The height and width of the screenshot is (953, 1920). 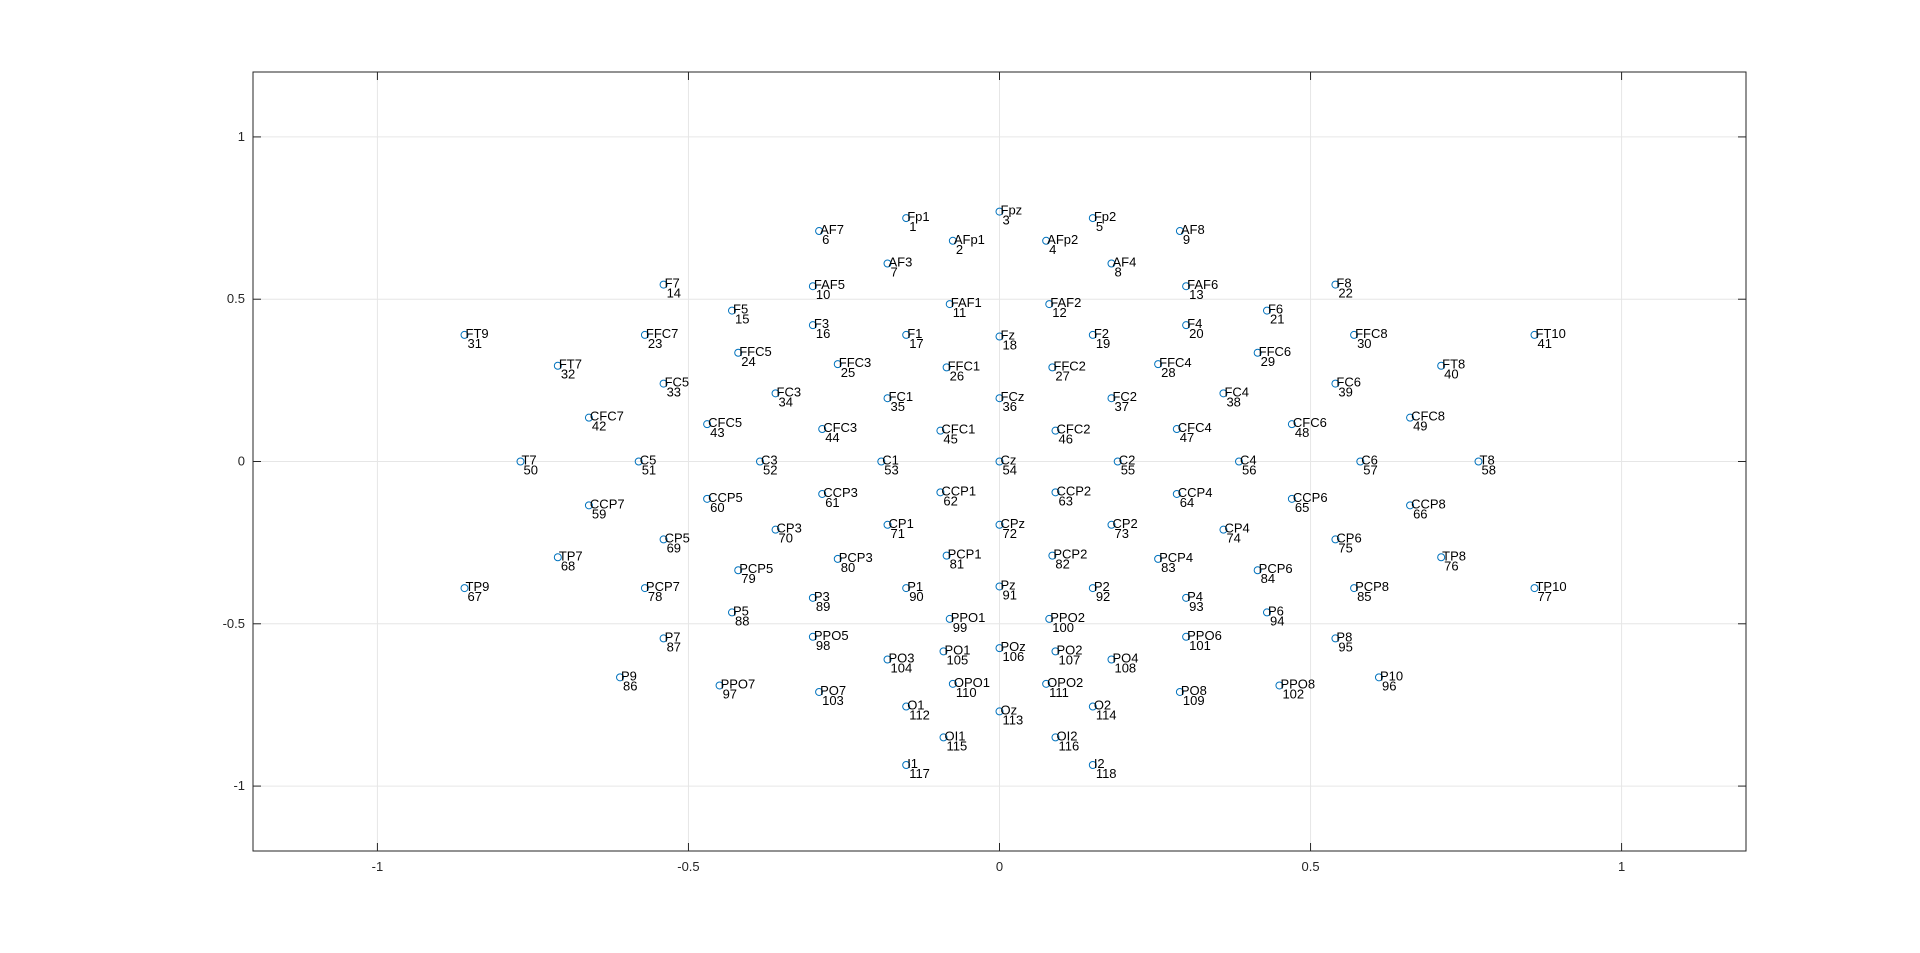 I want to click on electrode-name-label: C2, so click(x=1127, y=460).